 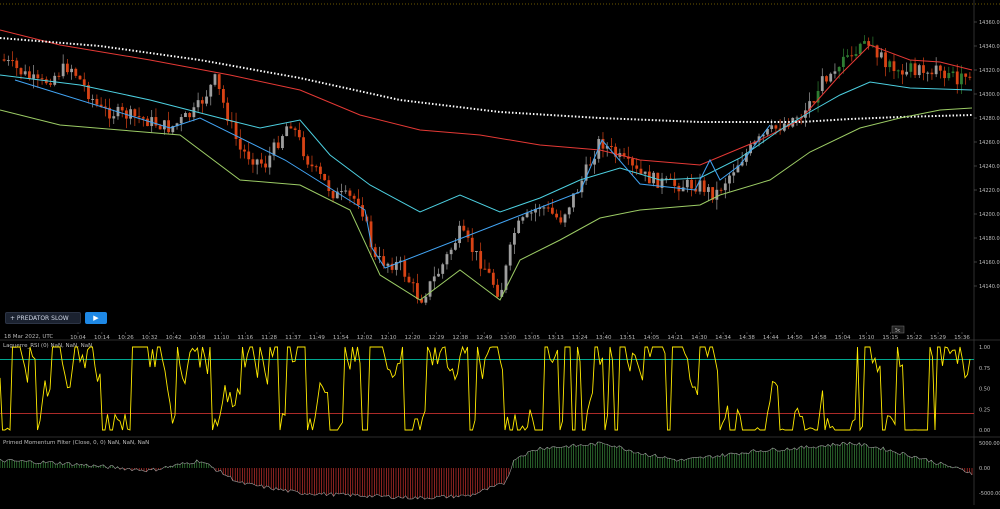 What do you see at coordinates (245, 338) in the screenshot?
I see `time-tick-label: 11:16` at bounding box center [245, 338].